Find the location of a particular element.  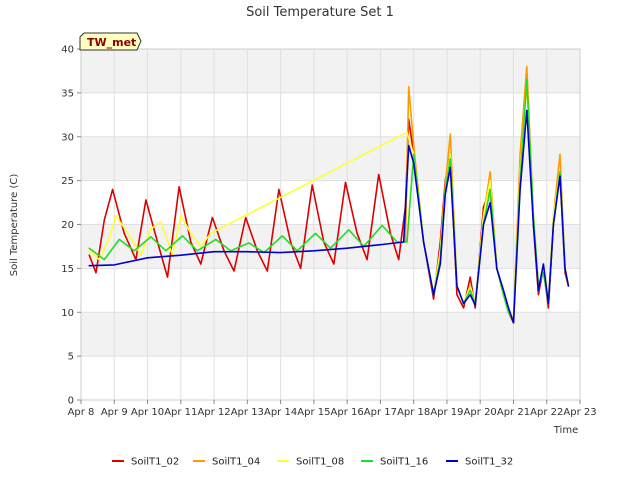

x-tick-label: Apr 22 is located at coordinates (546, 412).